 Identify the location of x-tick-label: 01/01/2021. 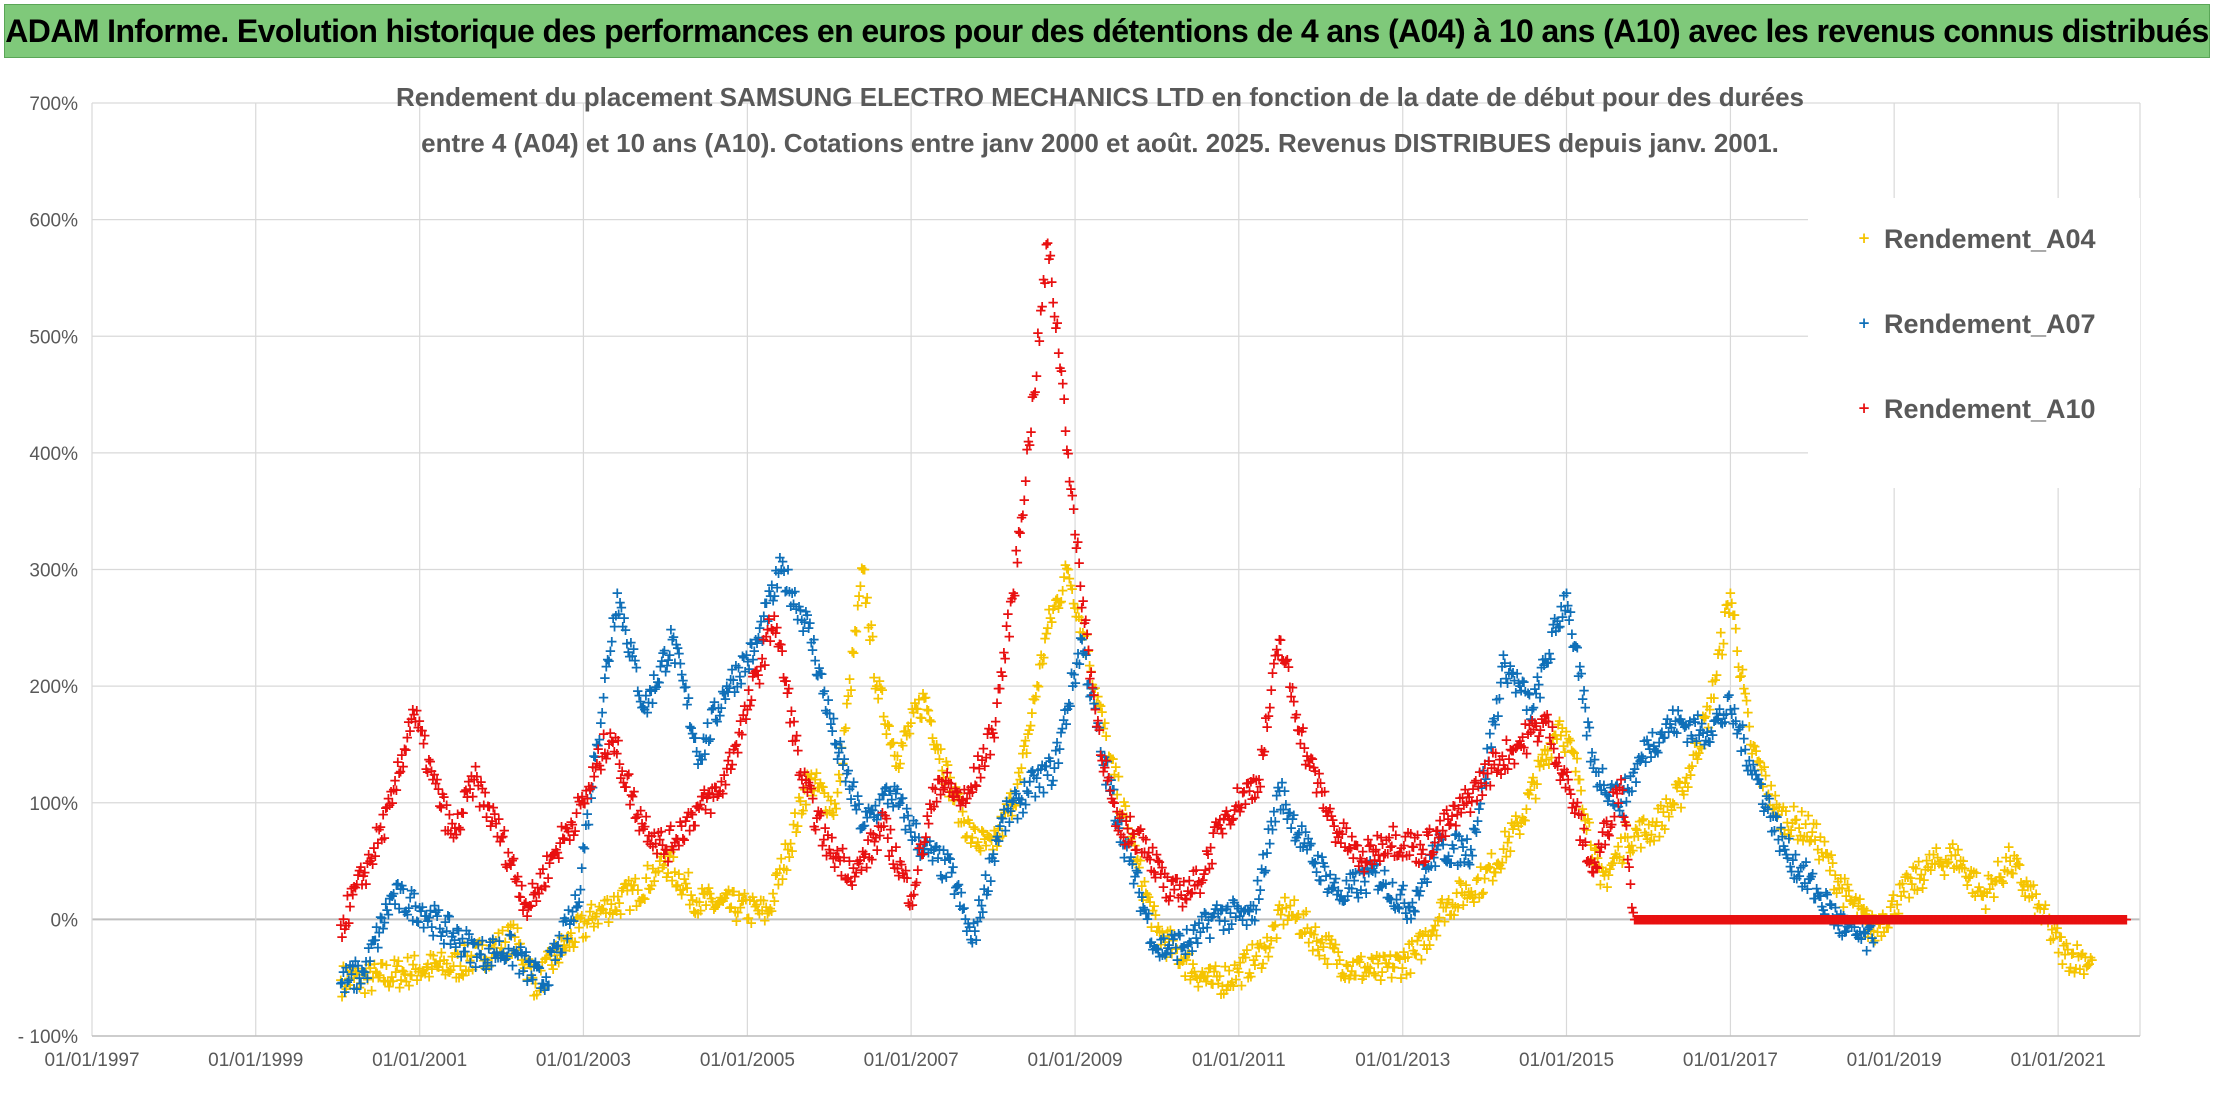
(2058, 1060).